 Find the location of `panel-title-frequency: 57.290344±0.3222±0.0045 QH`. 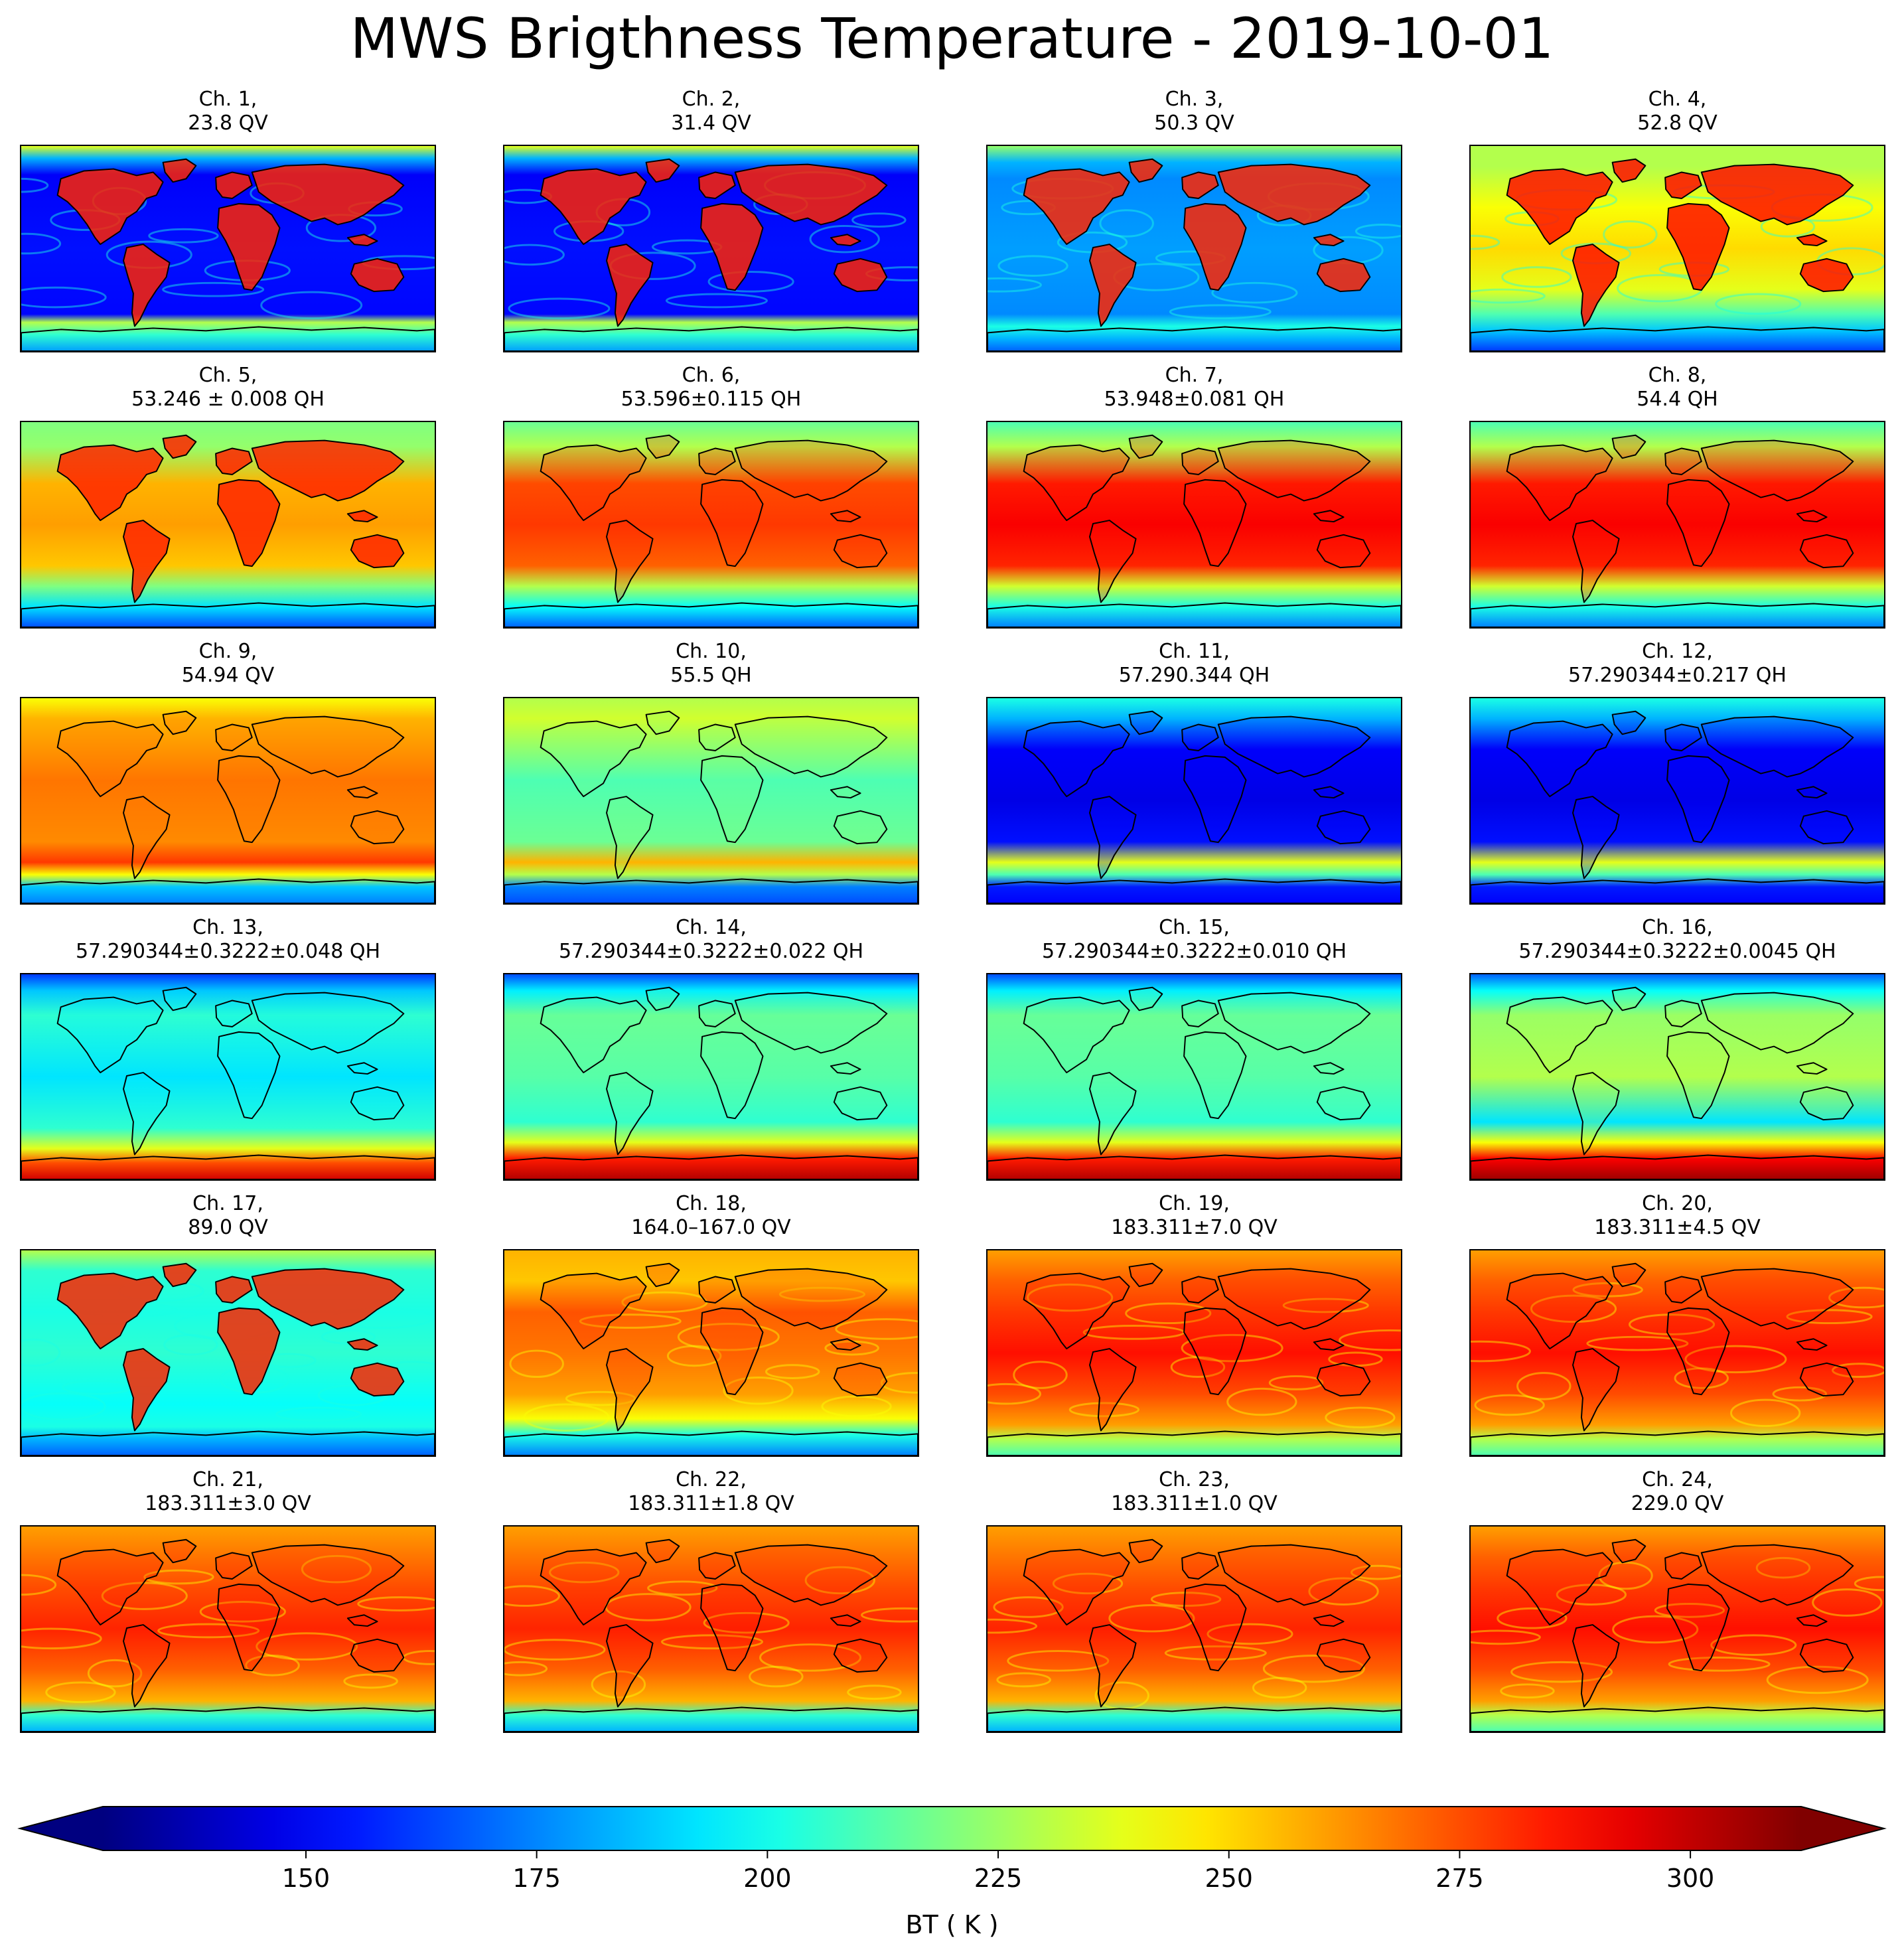

panel-title-frequency: 57.290344±0.3222±0.0045 QH is located at coordinates (1677, 951).